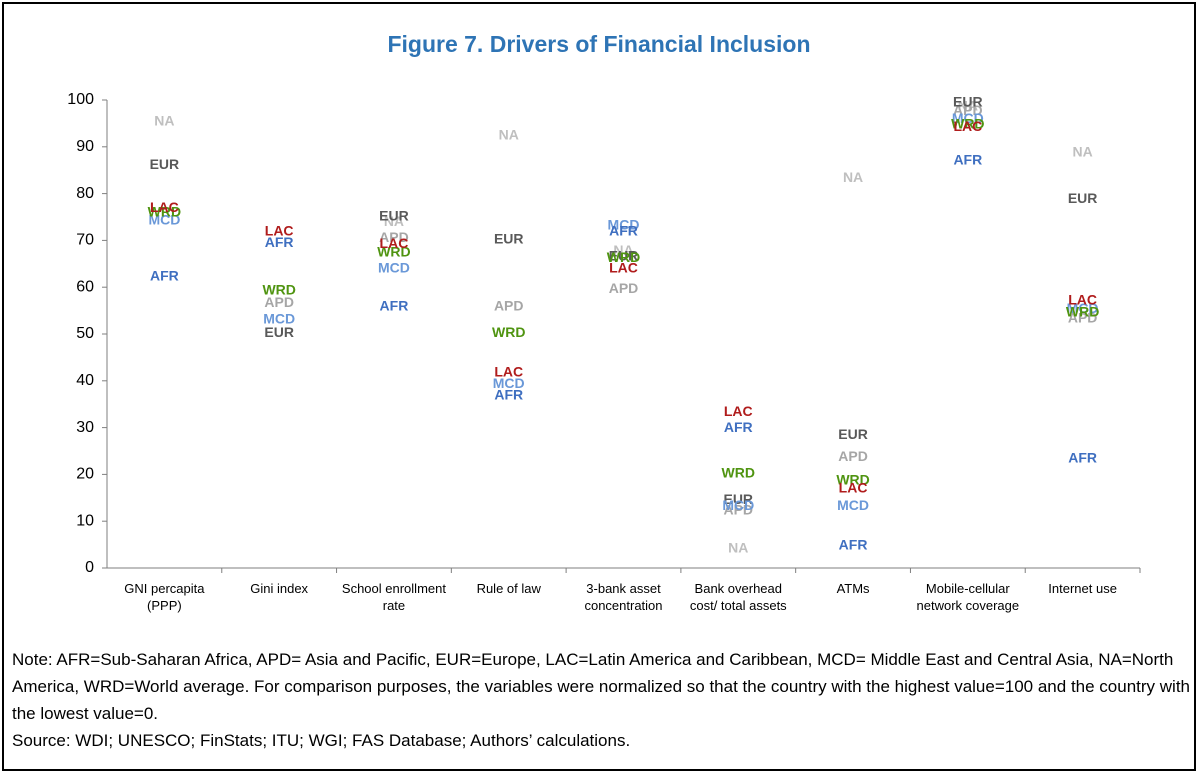  I want to click on y-tick-label: 50, so click(85, 333).